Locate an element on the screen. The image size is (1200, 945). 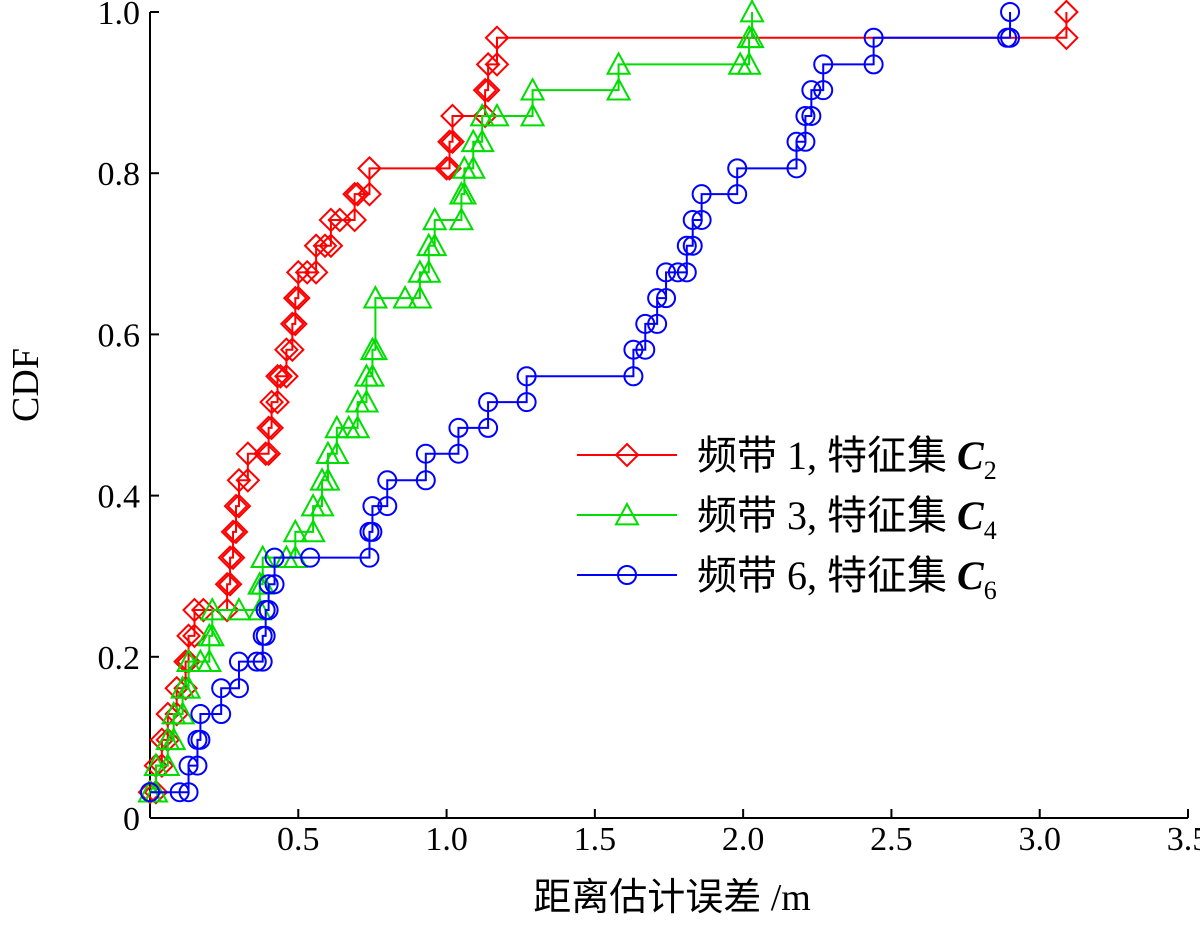
legend-label-text: 频带 3, 特征集 is located at coordinates (827, 515).